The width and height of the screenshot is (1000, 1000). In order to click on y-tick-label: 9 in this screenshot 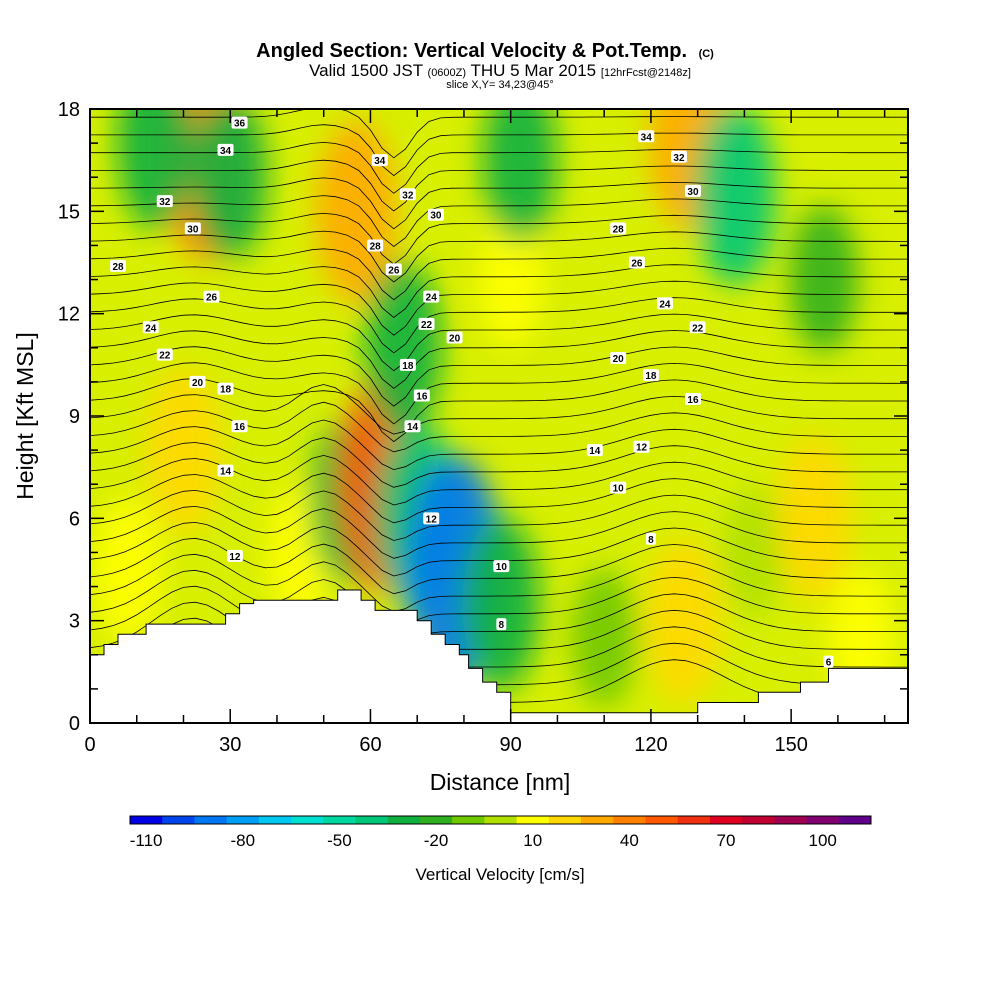, I will do `click(74, 417)`.